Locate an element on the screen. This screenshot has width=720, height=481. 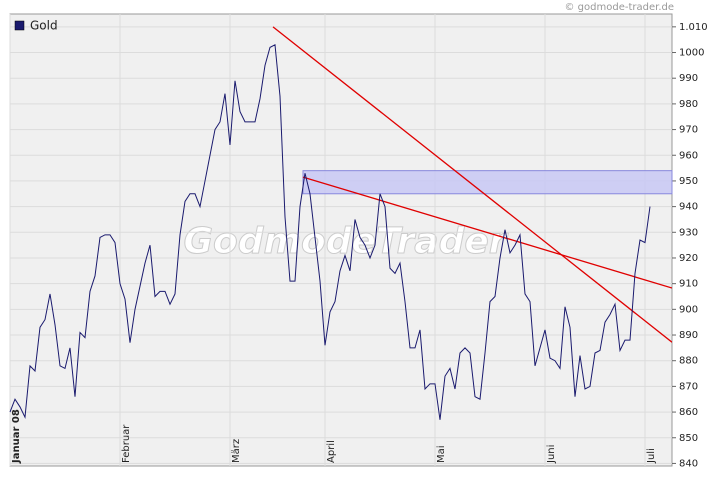
y-tick-label: 1000 is located at coordinates (691, 53).